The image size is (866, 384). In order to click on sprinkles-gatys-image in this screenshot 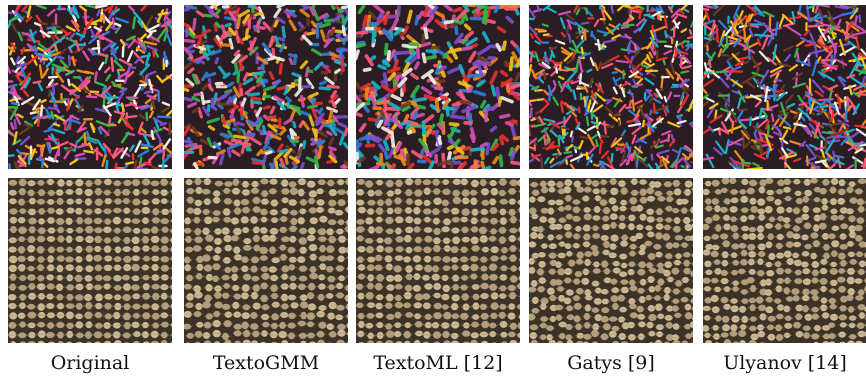, I will do `click(611, 87)`.